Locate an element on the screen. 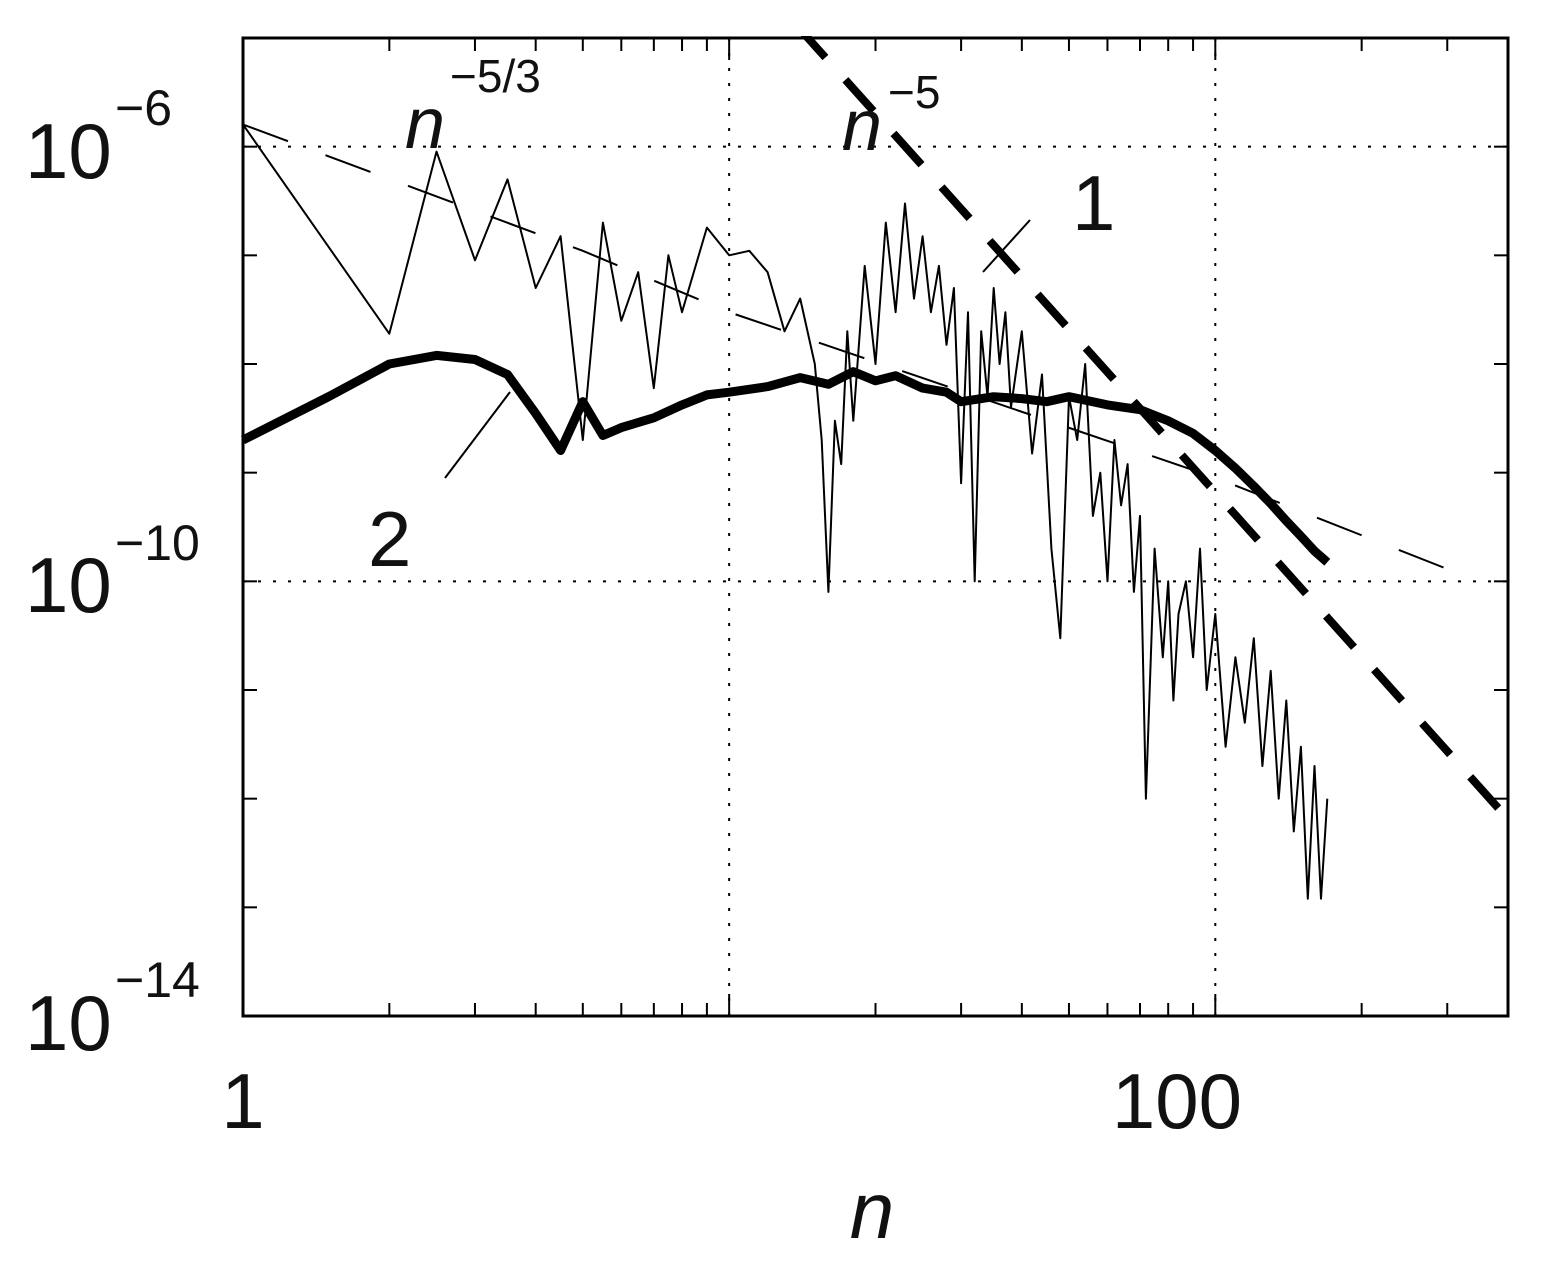 Image resolution: width=1546 pixels, height=1273 pixels. y-tick-label-1e-6: 10 −6 is located at coordinates (98, 137).